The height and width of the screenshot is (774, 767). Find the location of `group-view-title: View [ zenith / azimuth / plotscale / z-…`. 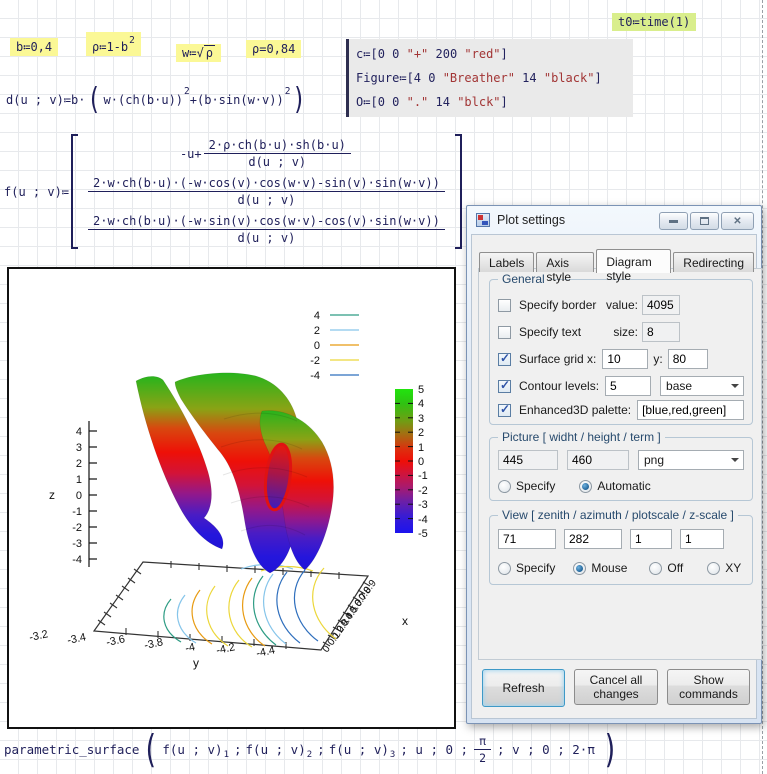

group-view-title: View [ zenith / azimuth / plotscale / z-… is located at coordinates (618, 515).